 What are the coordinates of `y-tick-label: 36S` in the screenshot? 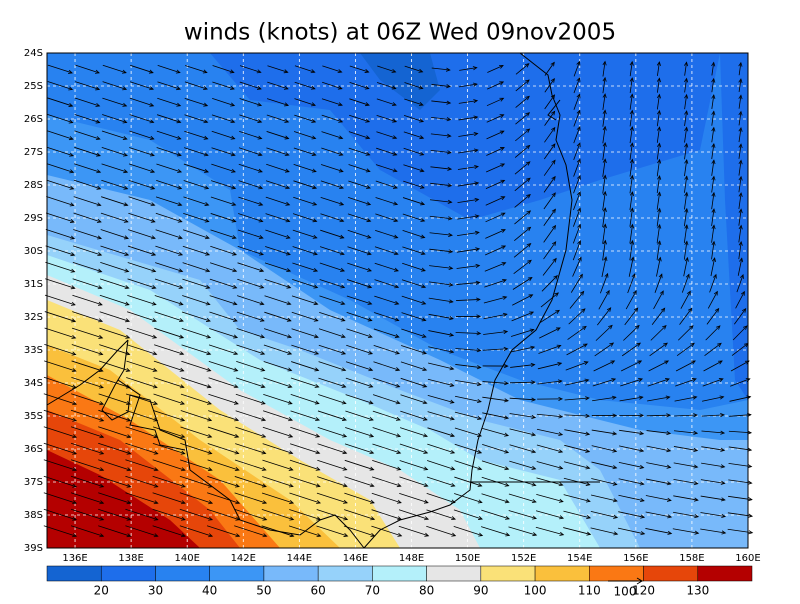 It's located at (33, 449).